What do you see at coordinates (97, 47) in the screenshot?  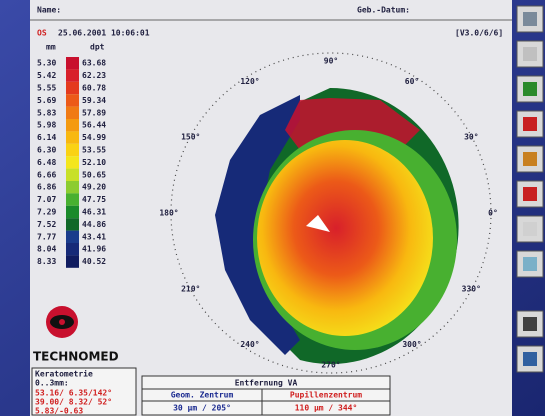 I see `dpt-header: dpt` at bounding box center [97, 47].